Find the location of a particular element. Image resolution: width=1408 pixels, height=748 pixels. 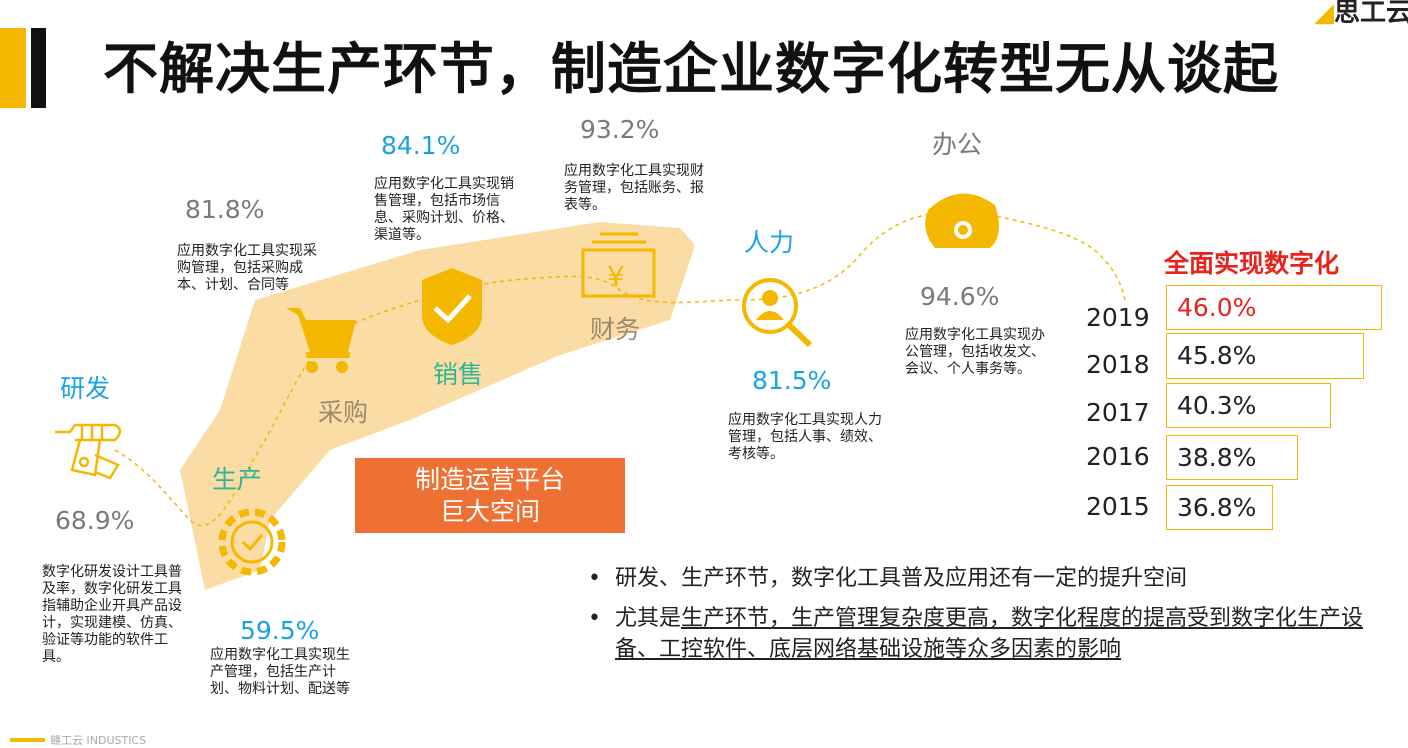

platform-callout: 制造运营平台 巨大空间 is located at coordinates (490, 495).